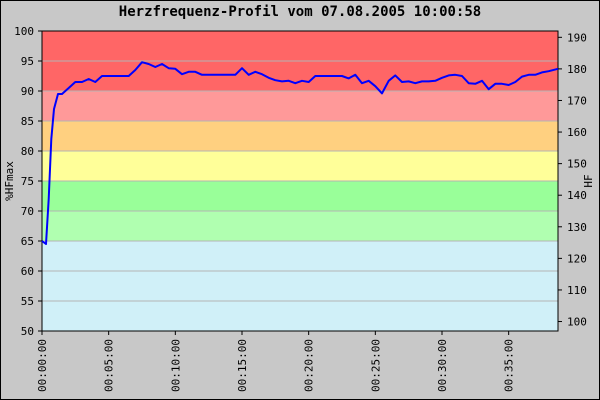 This screenshot has height=400, width=600. Describe the element at coordinates (27, 271) in the screenshot. I see `left-tick-label: 60` at that location.